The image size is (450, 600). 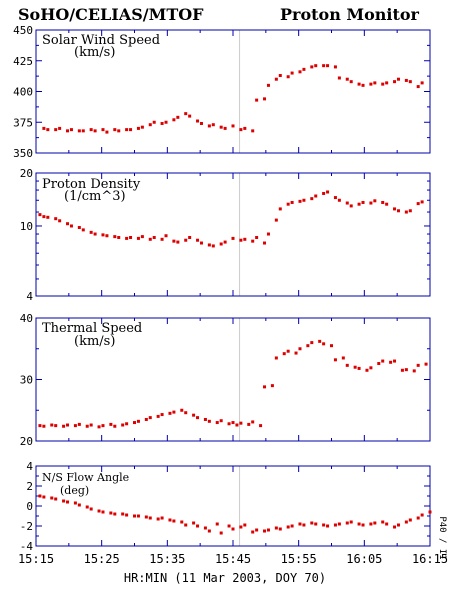 What do you see at coordinates (225, 578) in the screenshot?
I see `x-axis-label: HR:MIN (11 Mar 2003, DOY 70)` at bounding box center [225, 578].